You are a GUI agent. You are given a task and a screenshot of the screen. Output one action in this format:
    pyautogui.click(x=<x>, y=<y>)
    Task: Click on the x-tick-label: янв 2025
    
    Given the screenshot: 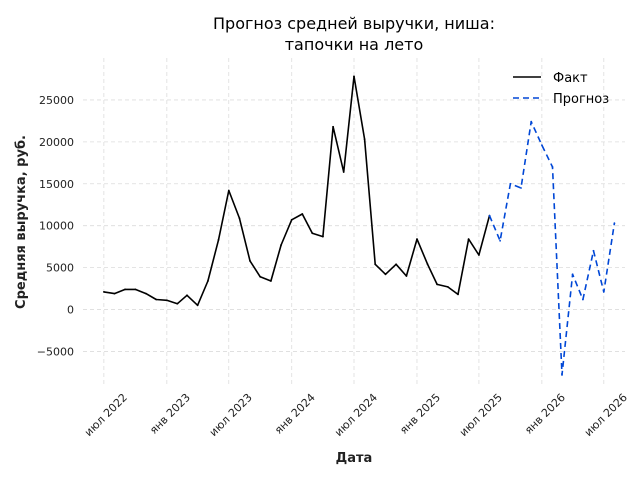 What is the action you would take?
    pyautogui.click(x=420, y=414)
    